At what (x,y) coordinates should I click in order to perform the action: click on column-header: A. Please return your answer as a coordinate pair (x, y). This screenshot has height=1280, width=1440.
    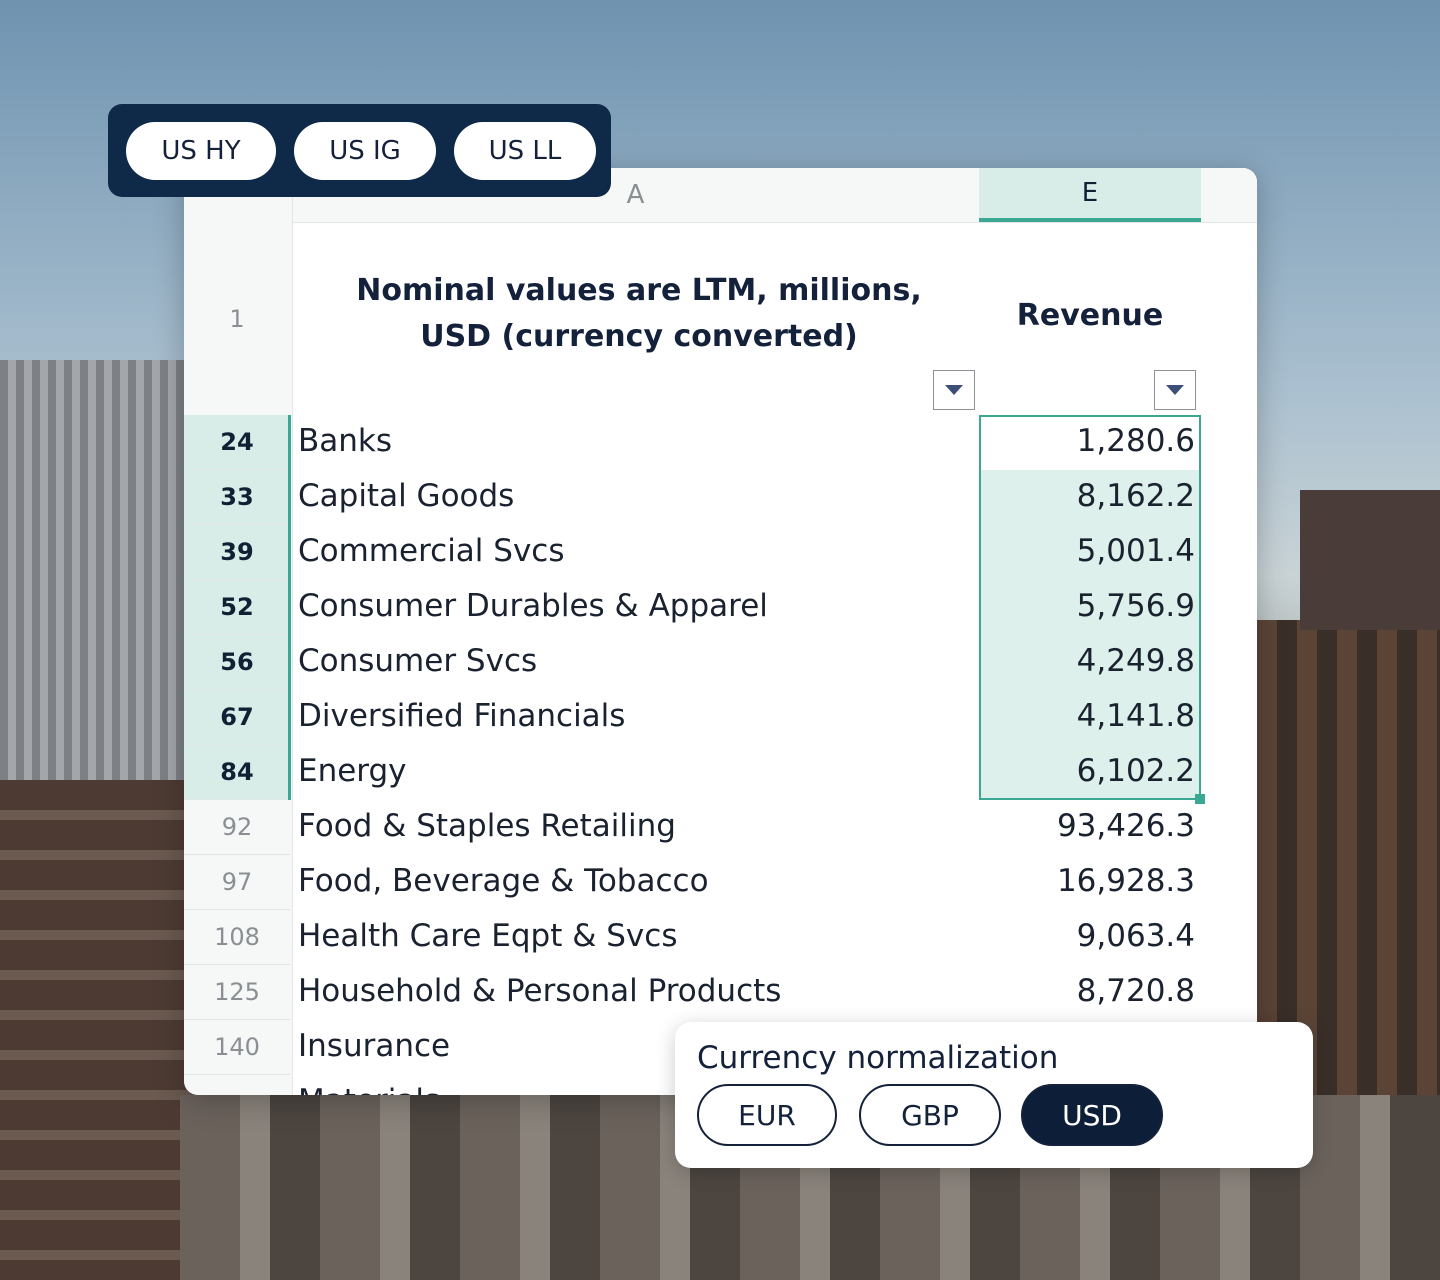
    Looking at the image, I should click on (635, 195).